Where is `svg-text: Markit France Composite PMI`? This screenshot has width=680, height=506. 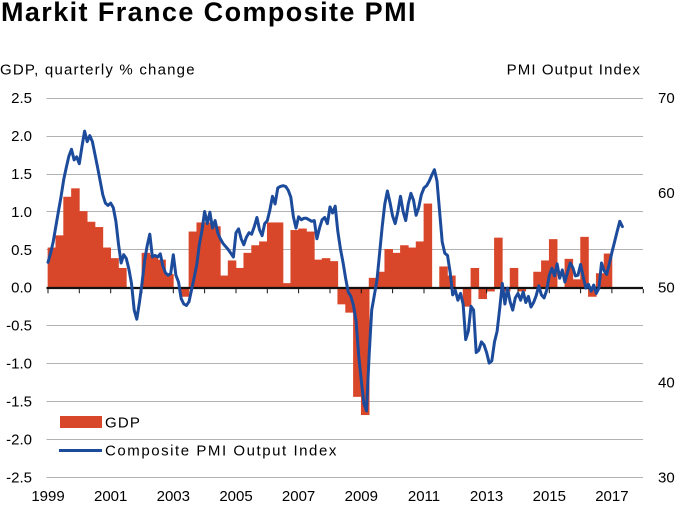 svg-text: Markit France Composite PMI is located at coordinates (209, 13).